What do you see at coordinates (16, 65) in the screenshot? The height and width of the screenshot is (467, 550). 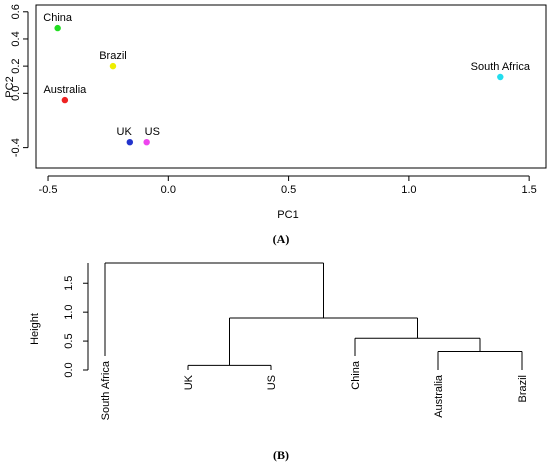 I see `y-tick-label: 0.2` at bounding box center [16, 65].